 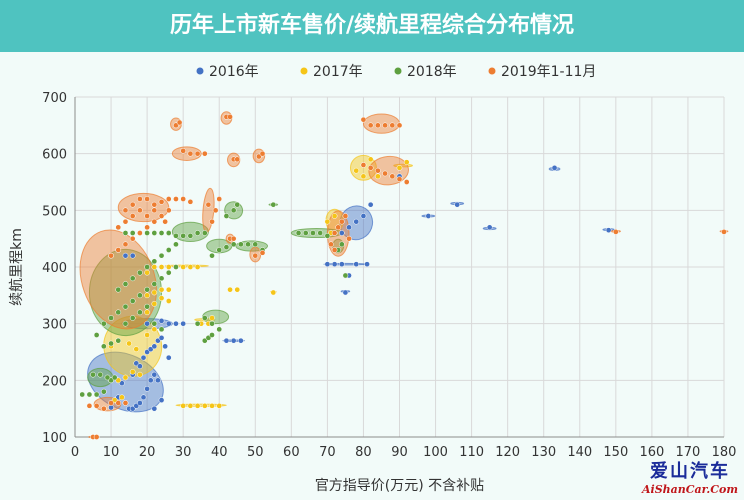 What do you see at coordinates (304, 71) in the screenshot?
I see `legend-marker` at bounding box center [304, 71].